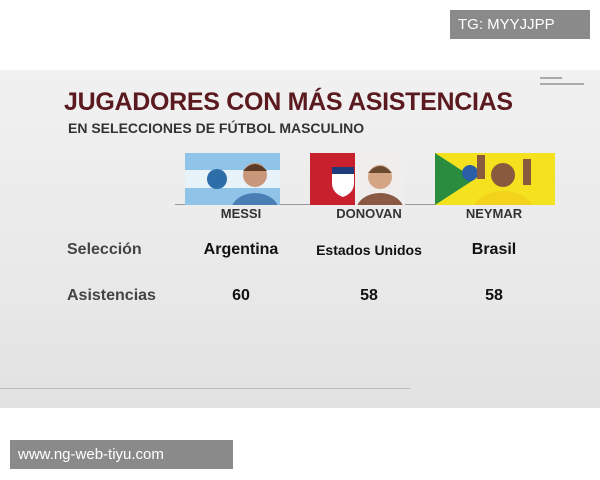 This screenshot has width=600, height=480. What do you see at coordinates (494, 249) in the screenshot?
I see `table-cell: Brasil` at bounding box center [494, 249].